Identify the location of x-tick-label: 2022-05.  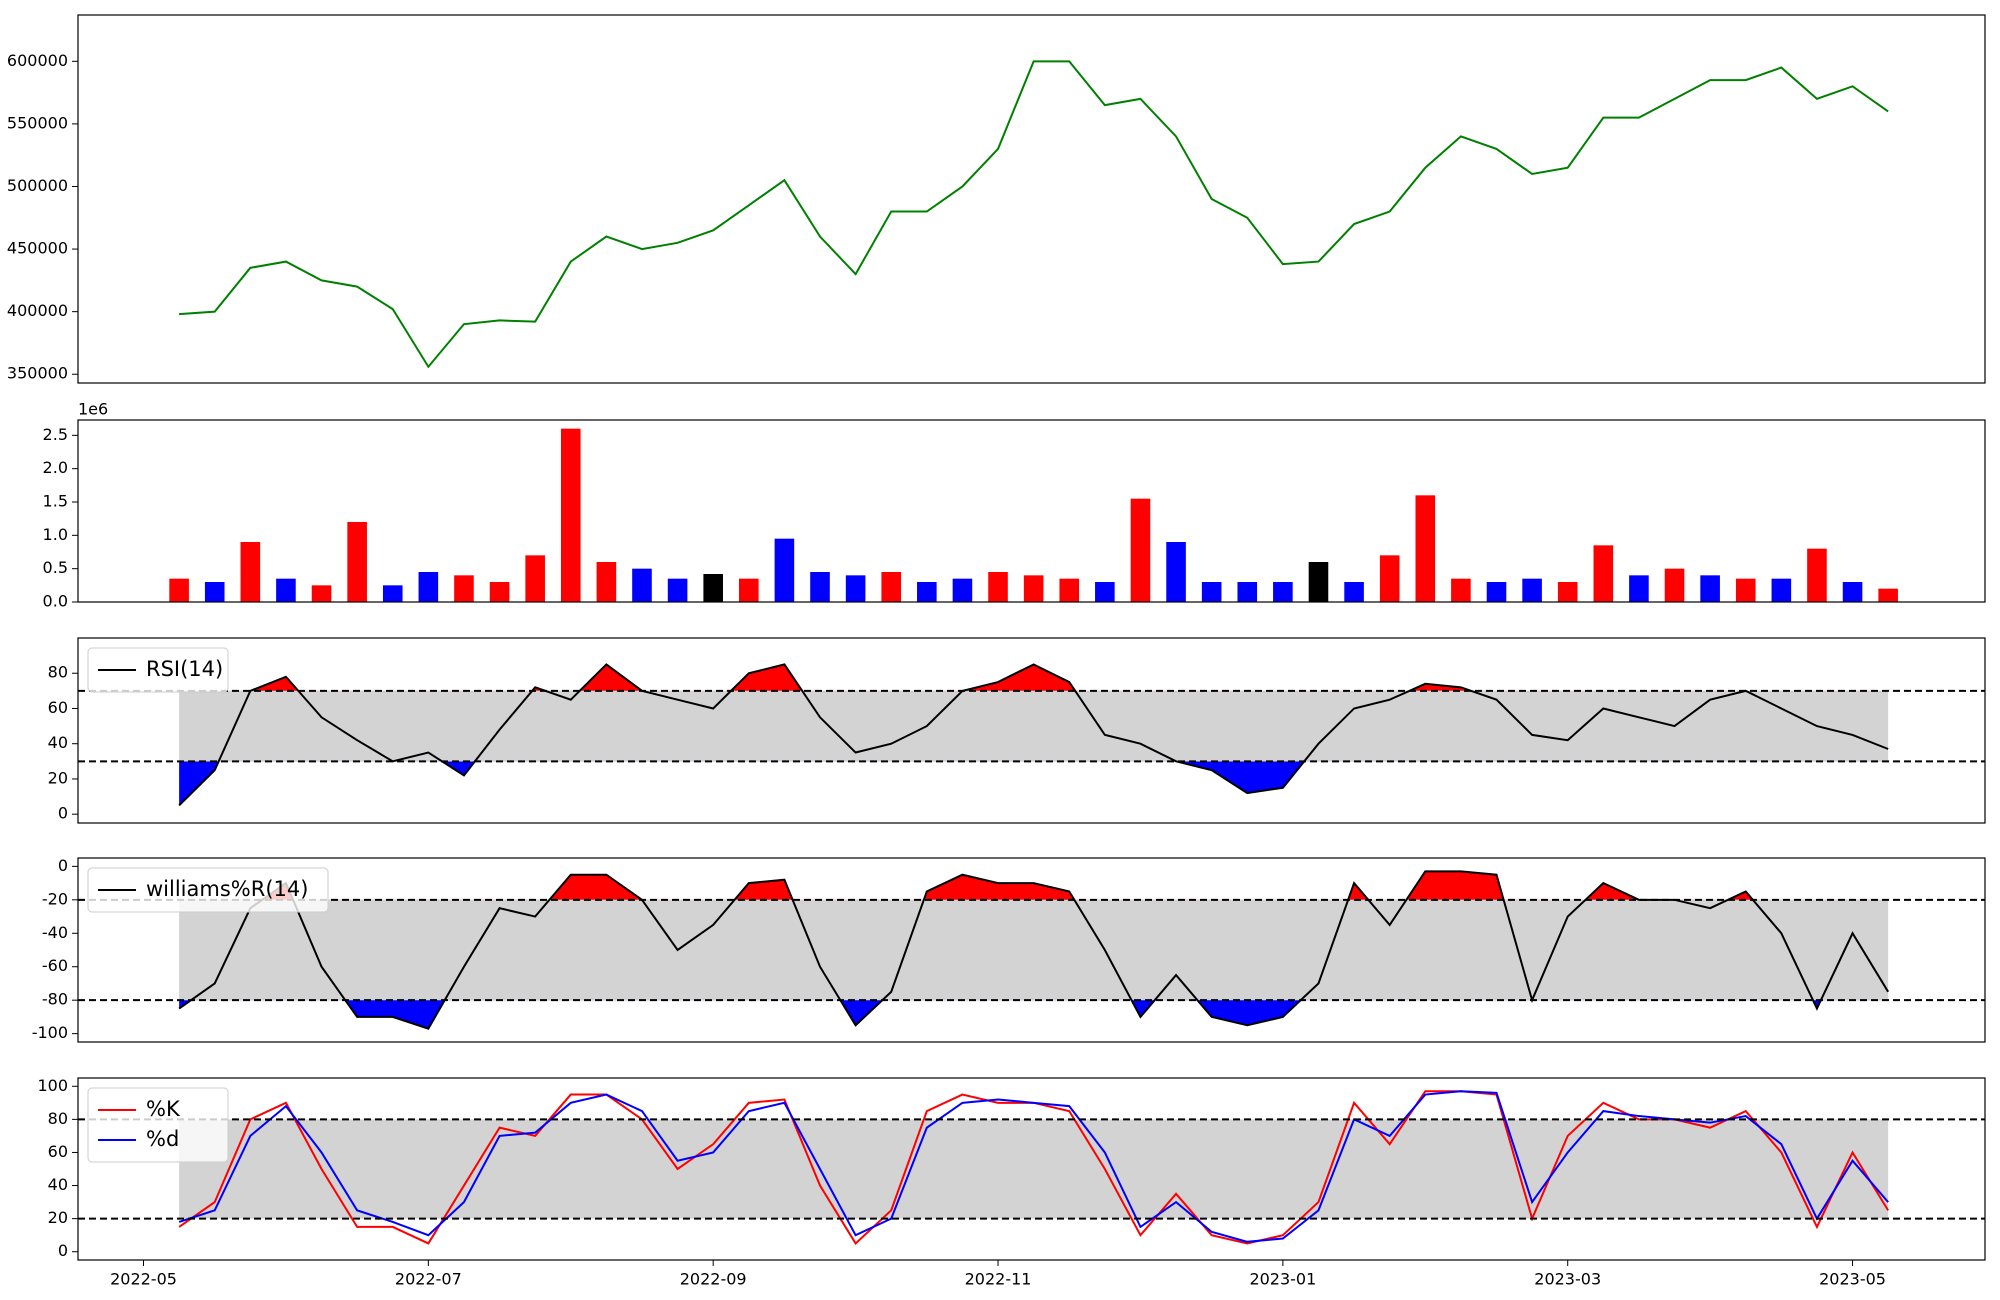
(143, 1279).